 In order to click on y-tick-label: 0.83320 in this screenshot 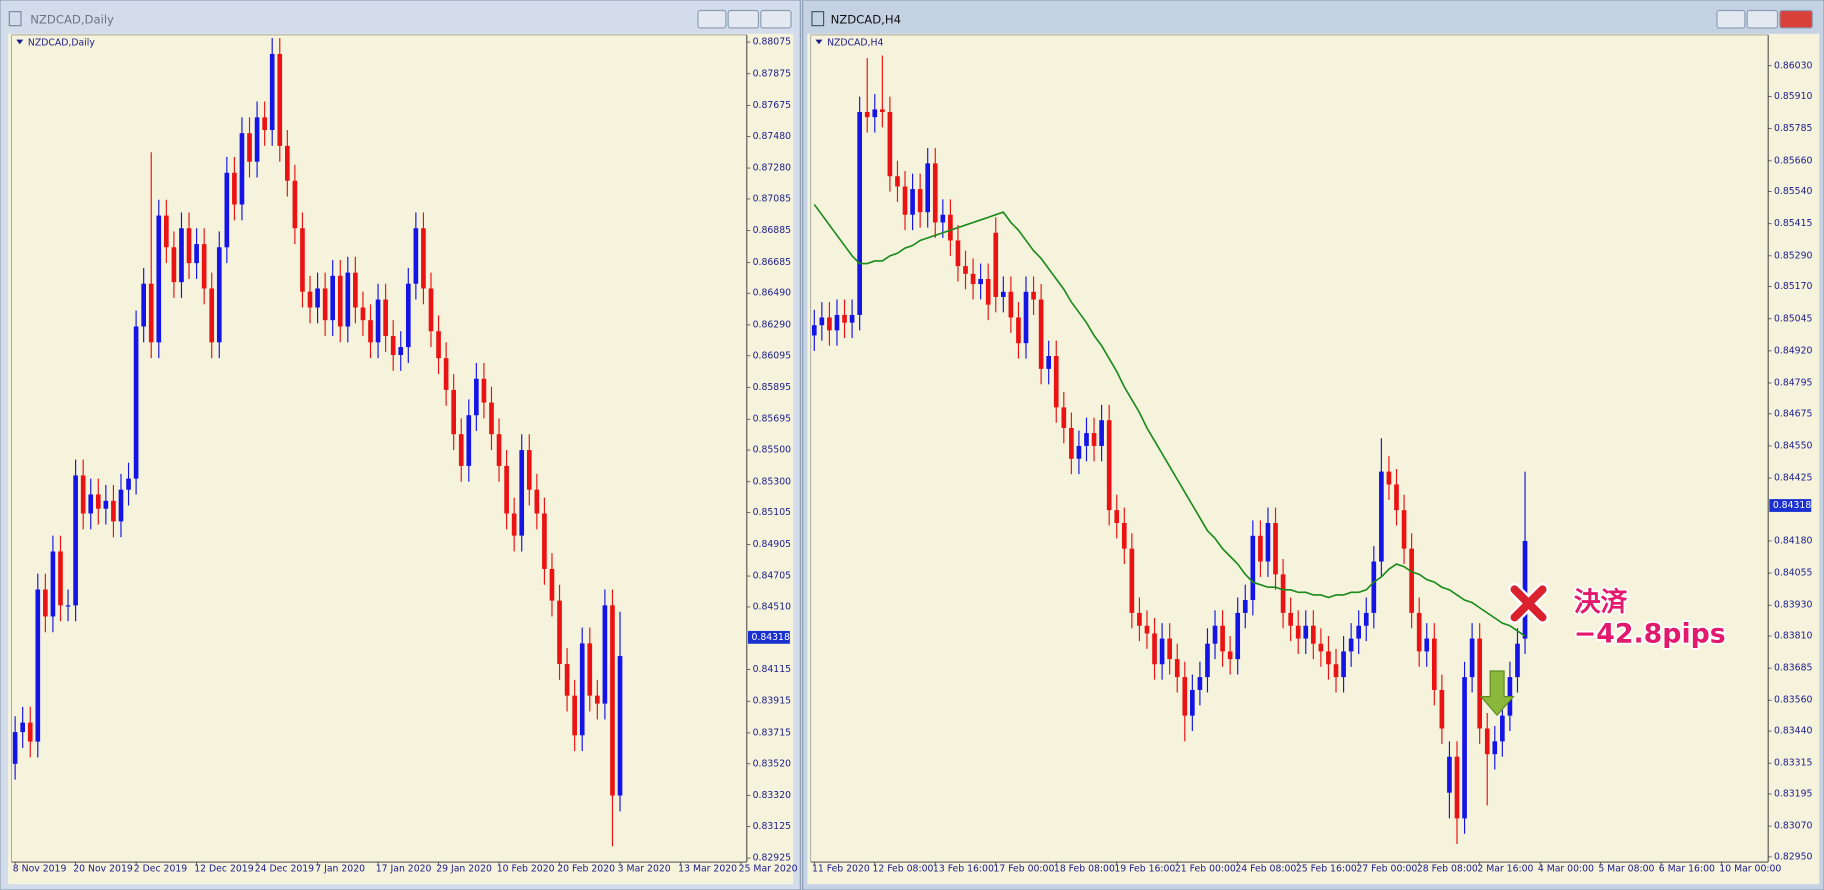, I will do `click(772, 795)`.